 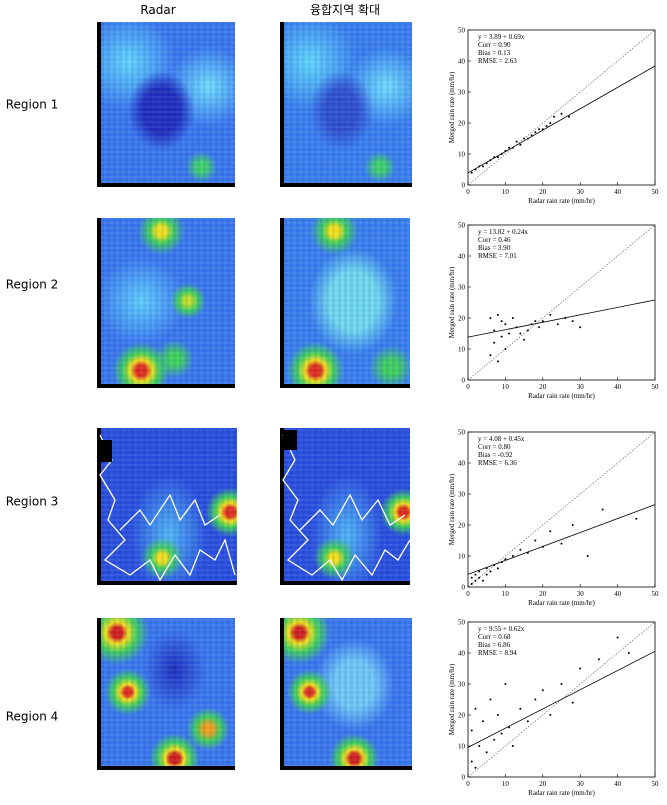 What do you see at coordinates (32, 285) in the screenshot?
I see `row-label: Region 2` at bounding box center [32, 285].